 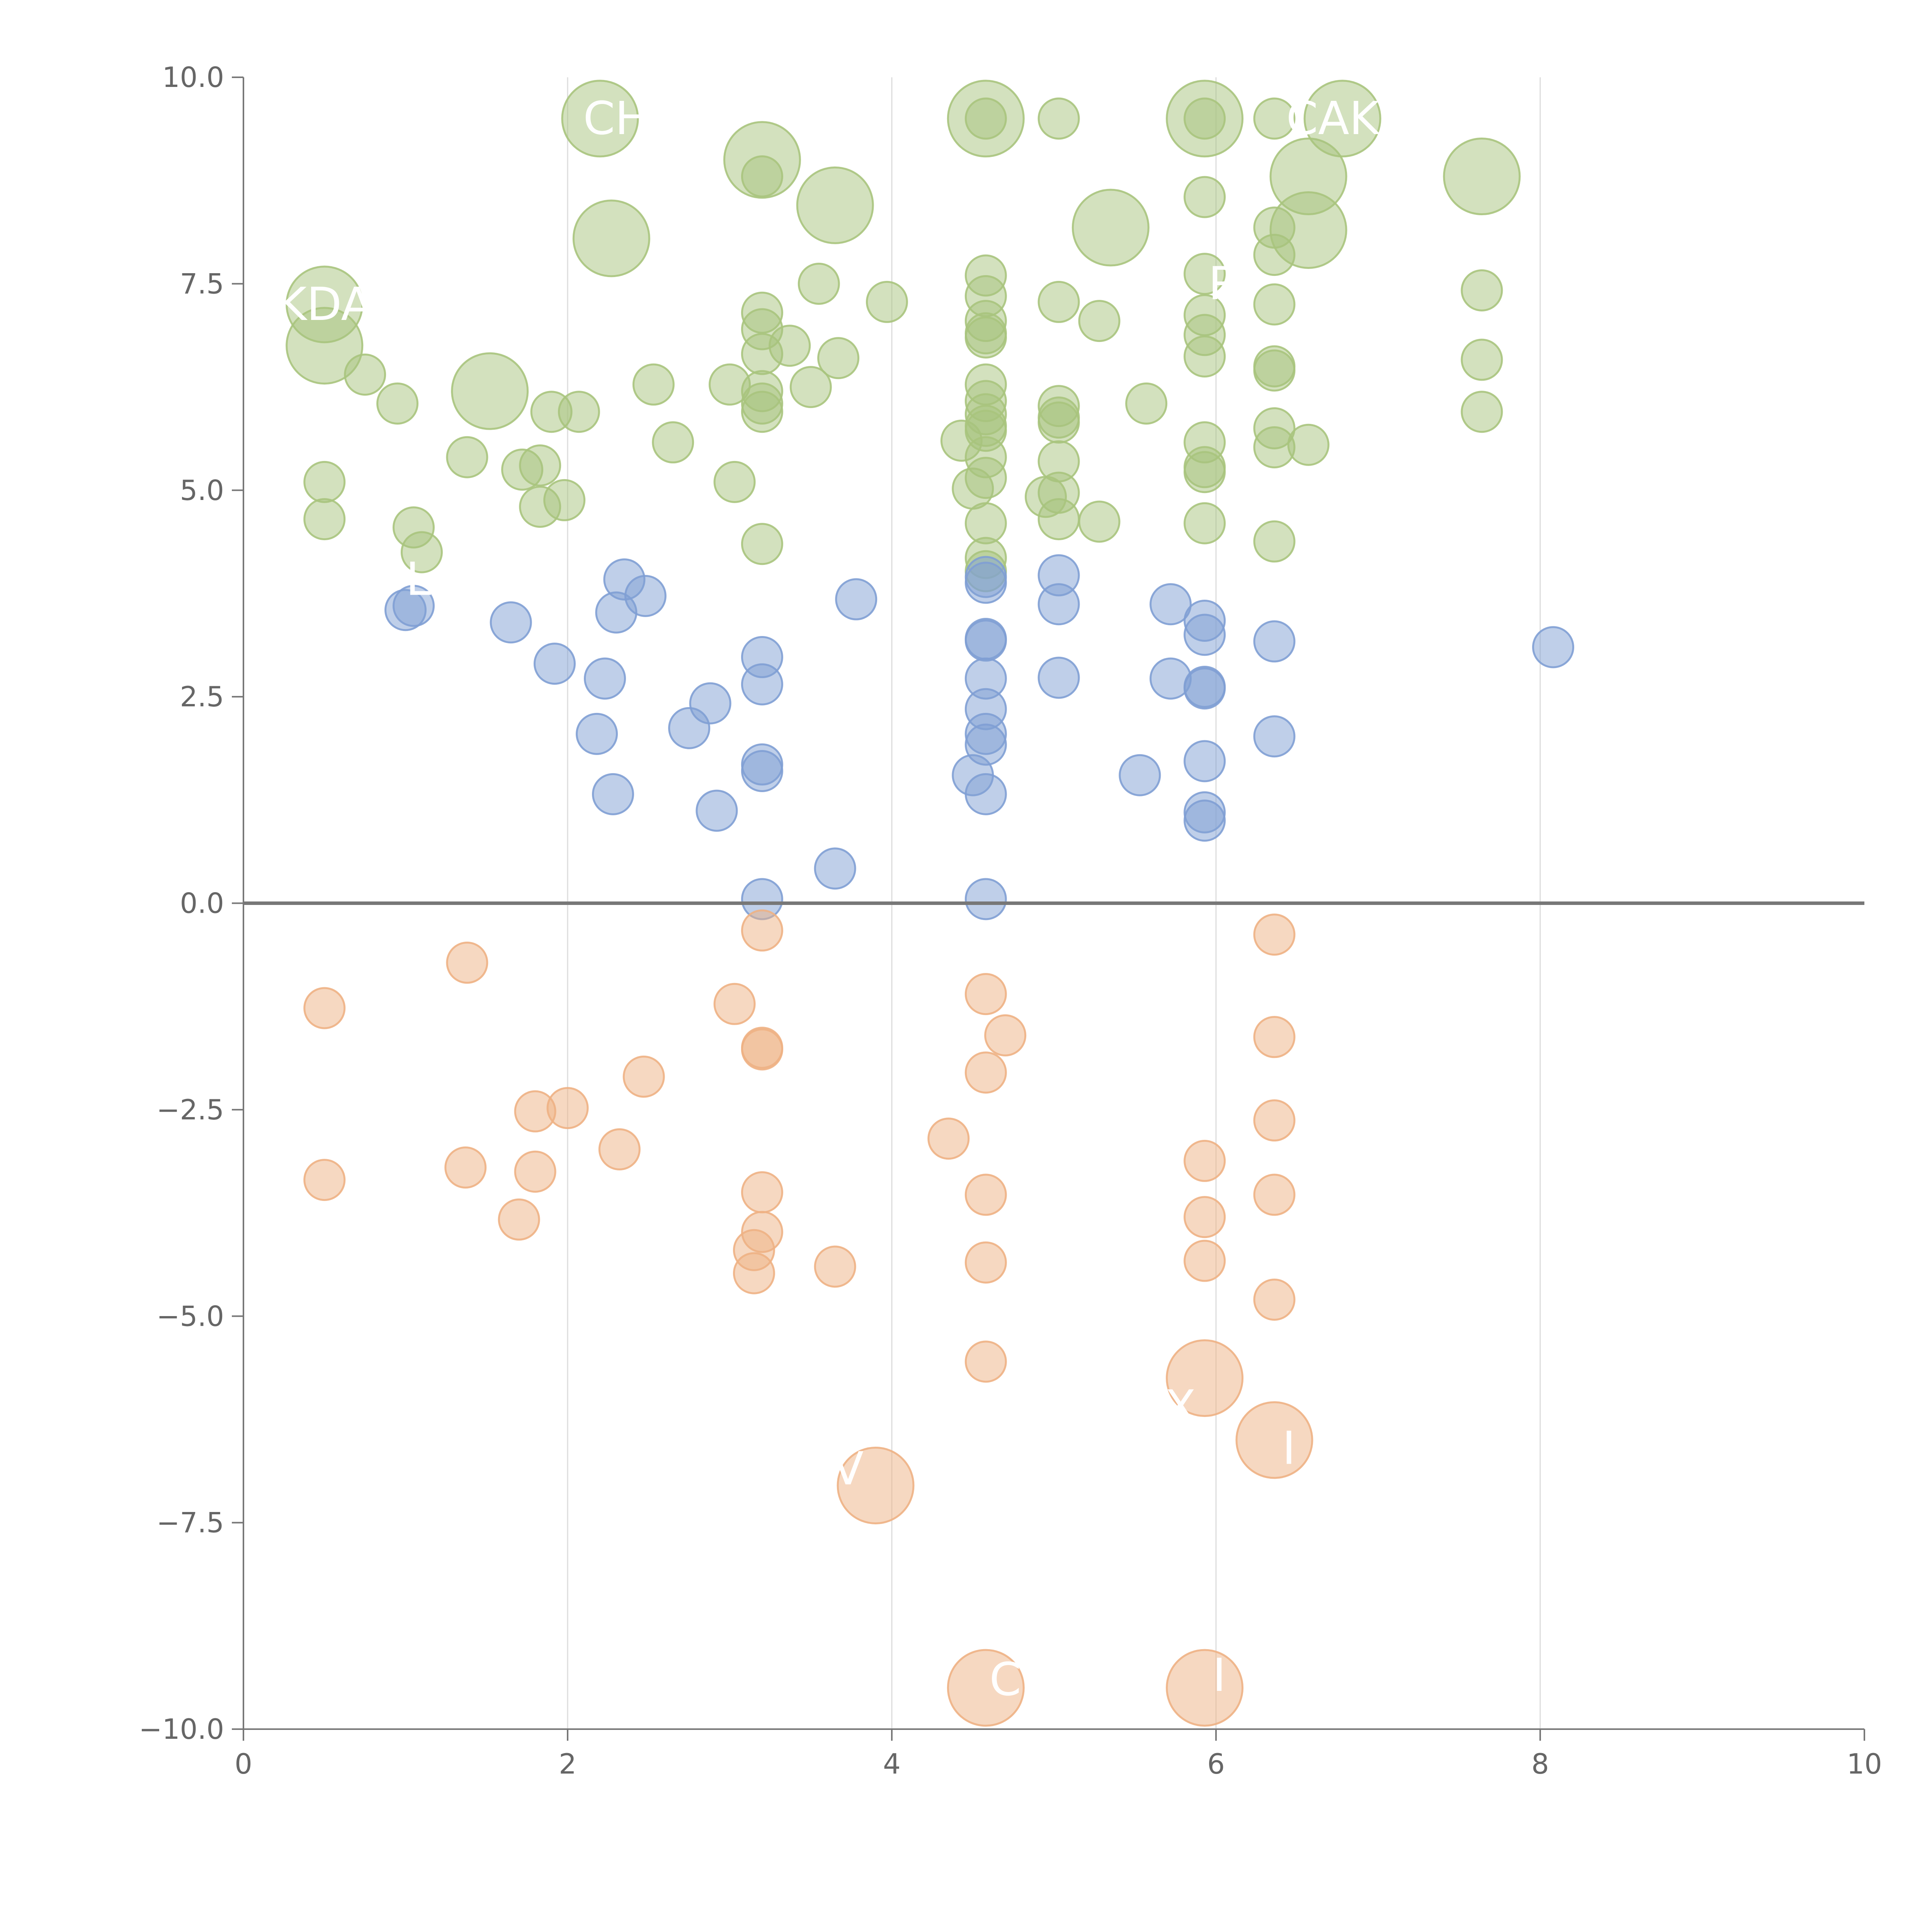 I want to click on y-tick-label: 10.0, so click(x=193, y=78).